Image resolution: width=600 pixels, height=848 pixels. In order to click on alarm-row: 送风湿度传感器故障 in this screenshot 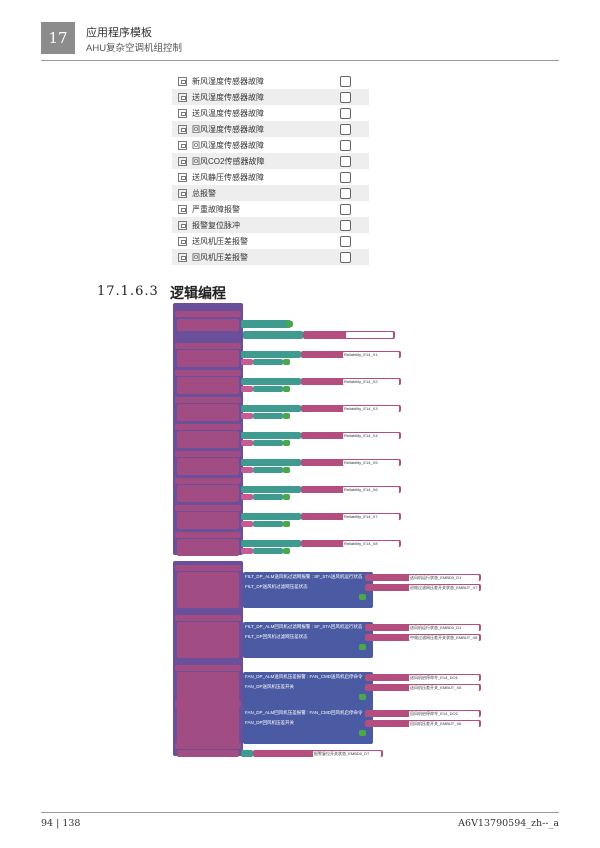, I will do `click(270, 97)`.